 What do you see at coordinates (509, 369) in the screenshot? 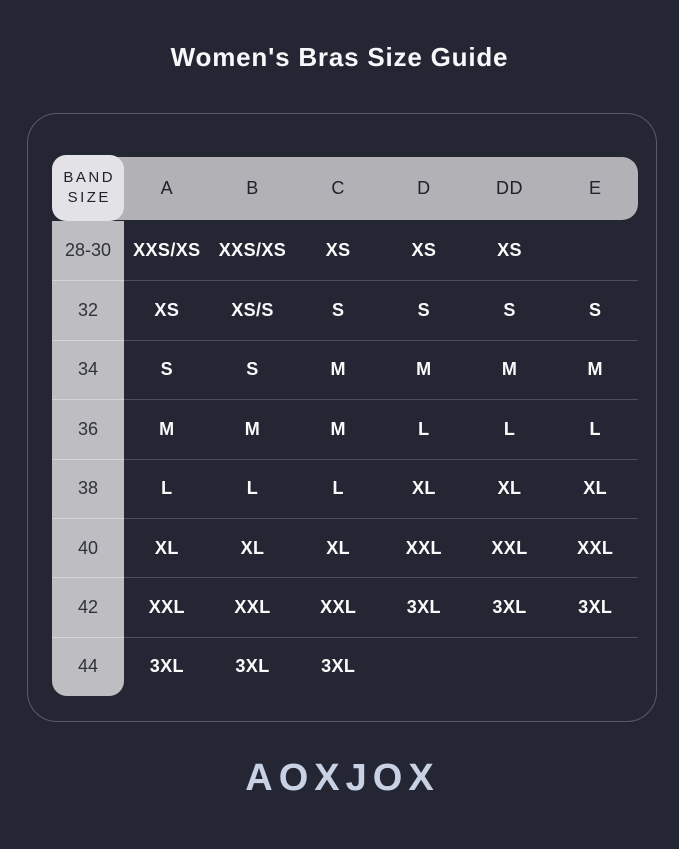
I see `size-cell-34-DD: M` at bounding box center [509, 369].